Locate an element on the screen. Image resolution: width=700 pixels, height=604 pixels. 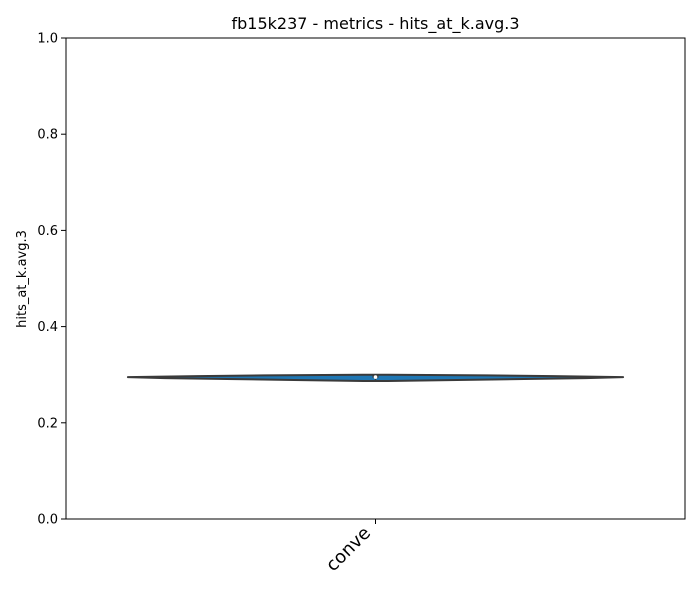
plot-area is located at coordinates (375, 377).